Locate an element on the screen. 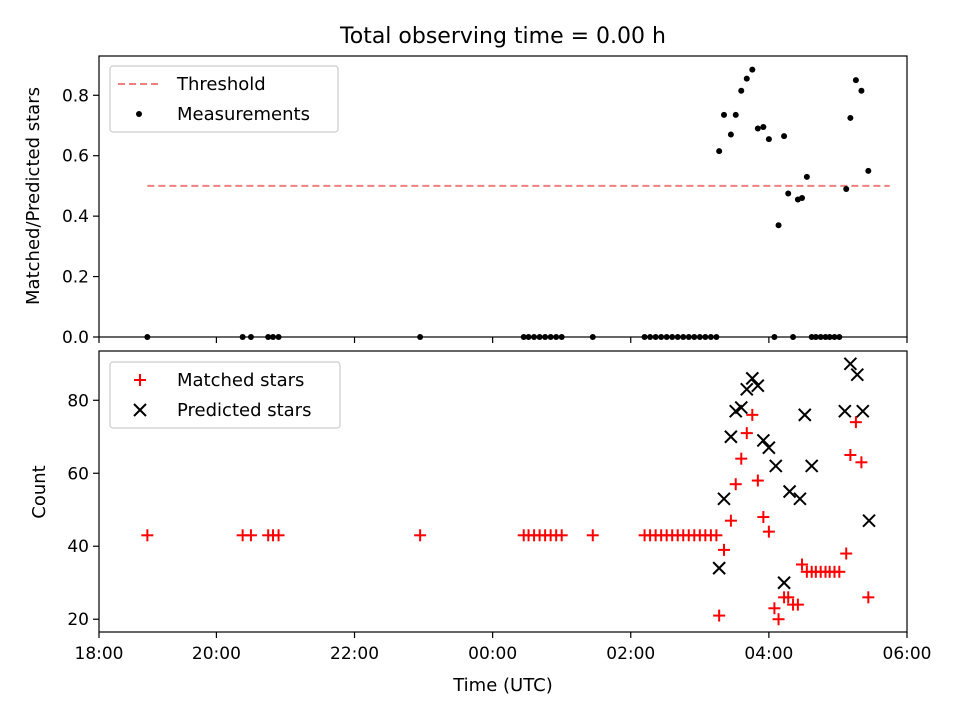  matched-legend-swatch is located at coordinates (140, 380).